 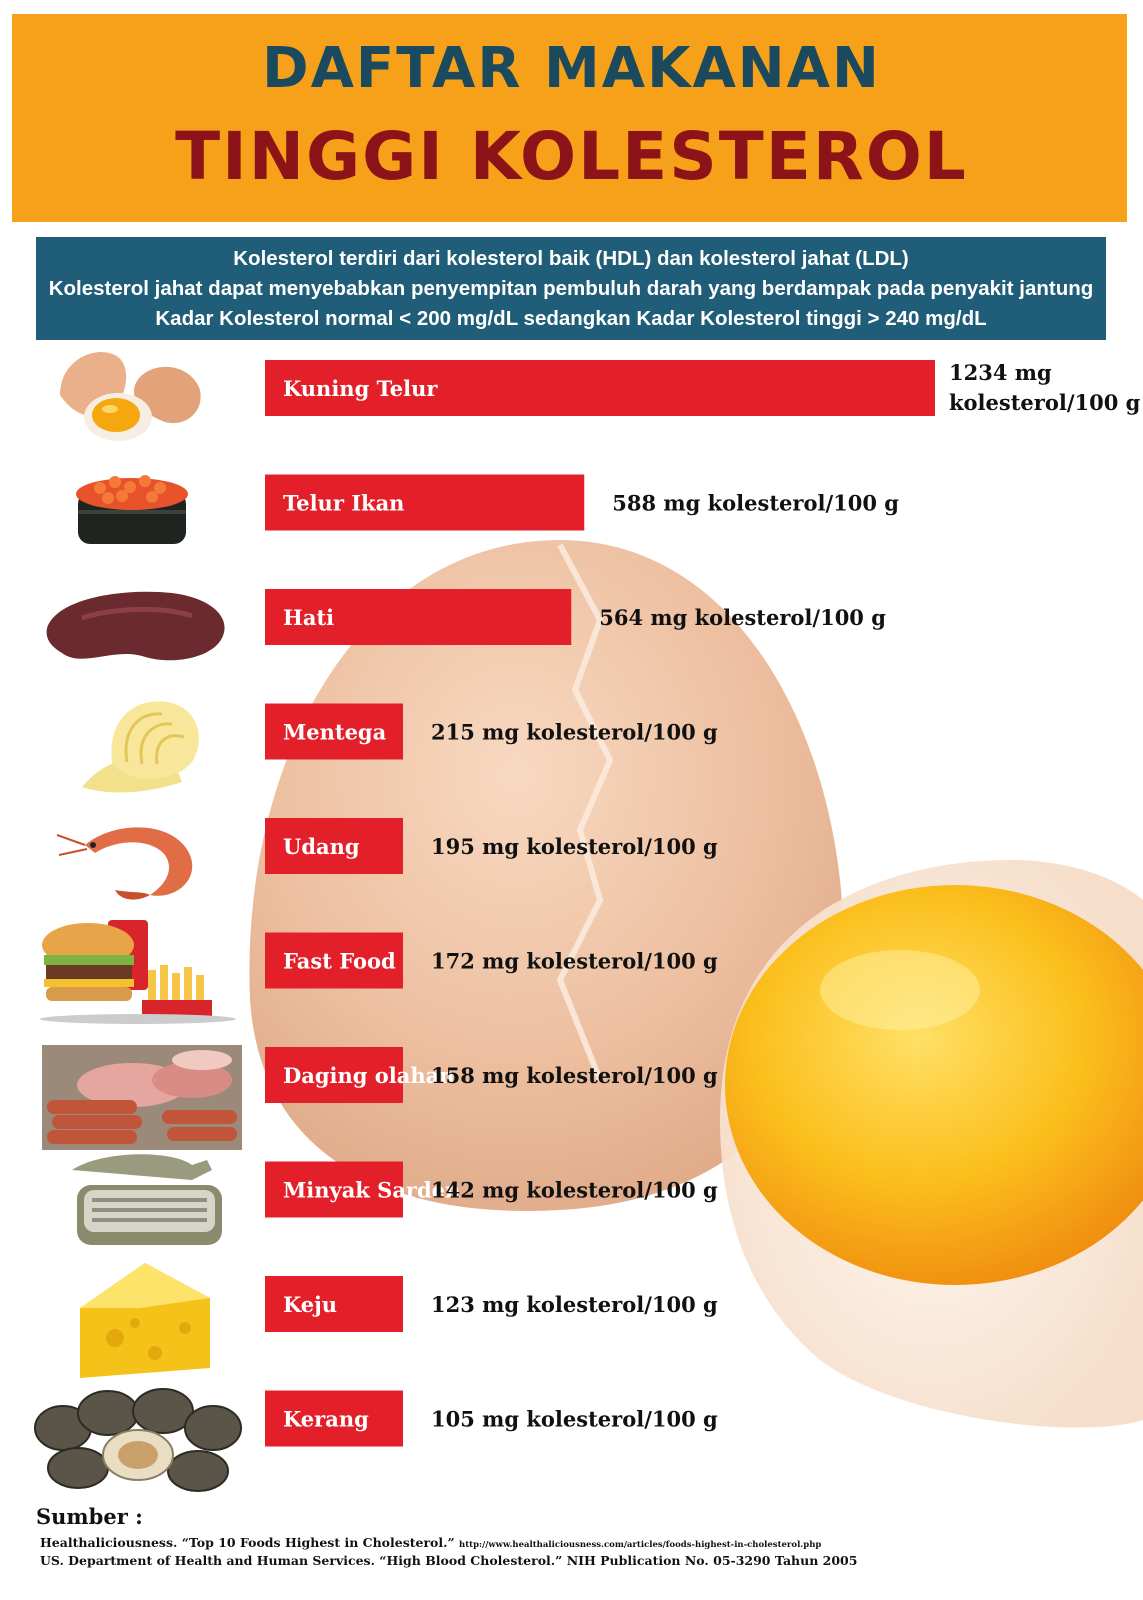 I want to click on clam-icon, so click(x=138, y=1440).